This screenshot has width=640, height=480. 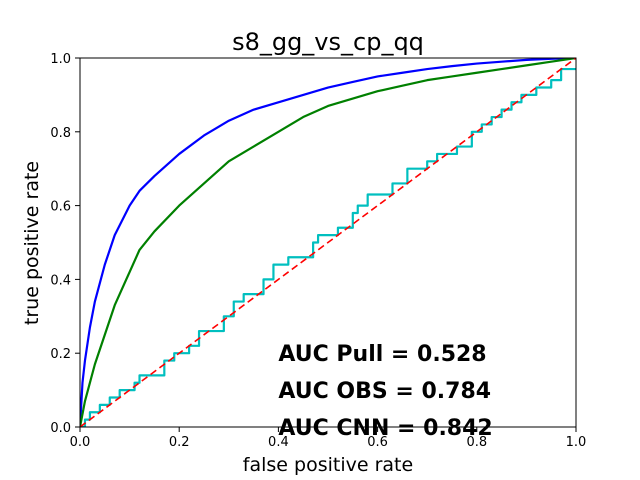 What do you see at coordinates (60, 354) in the screenshot?
I see `y-tick-label: 0.2` at bounding box center [60, 354].